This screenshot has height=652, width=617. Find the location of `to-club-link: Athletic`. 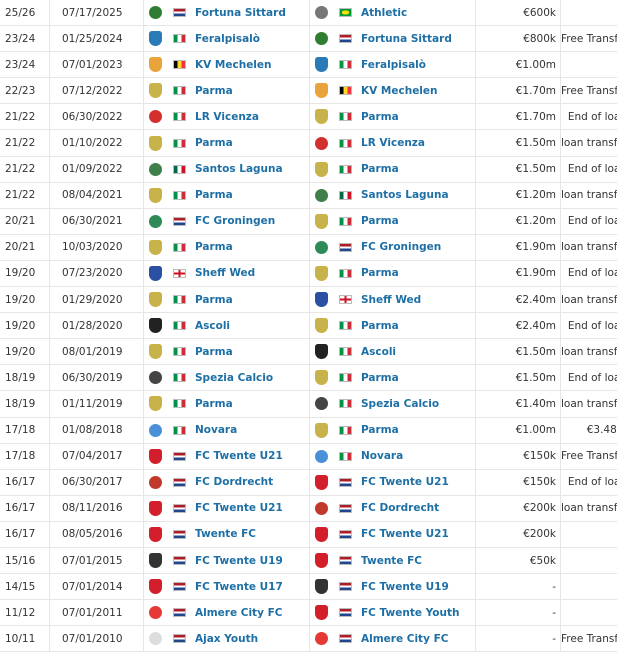

to-club-link: Athletic is located at coordinates (384, 13).